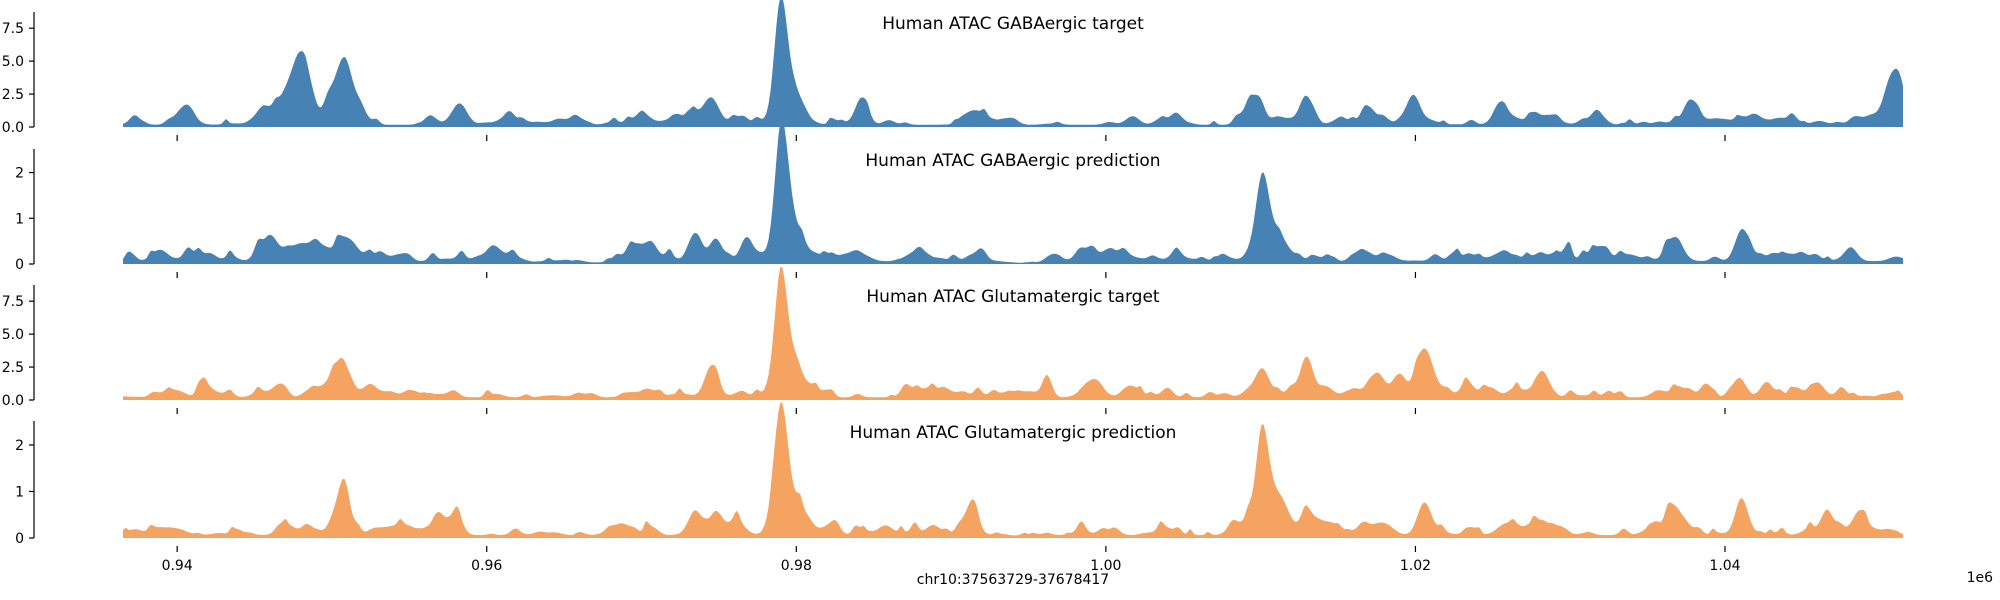  What do you see at coordinates (486, 566) in the screenshot?
I see `x-tick-label: 0.96` at bounding box center [486, 566].